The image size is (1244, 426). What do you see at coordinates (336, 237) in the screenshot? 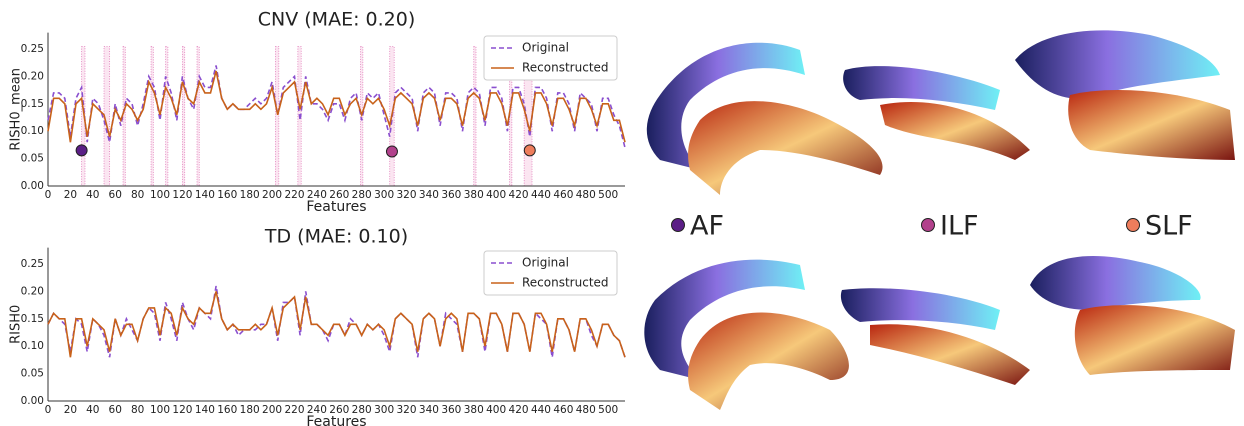
I see `chart-title: TD (MAE: 0.10)` at bounding box center [336, 237].